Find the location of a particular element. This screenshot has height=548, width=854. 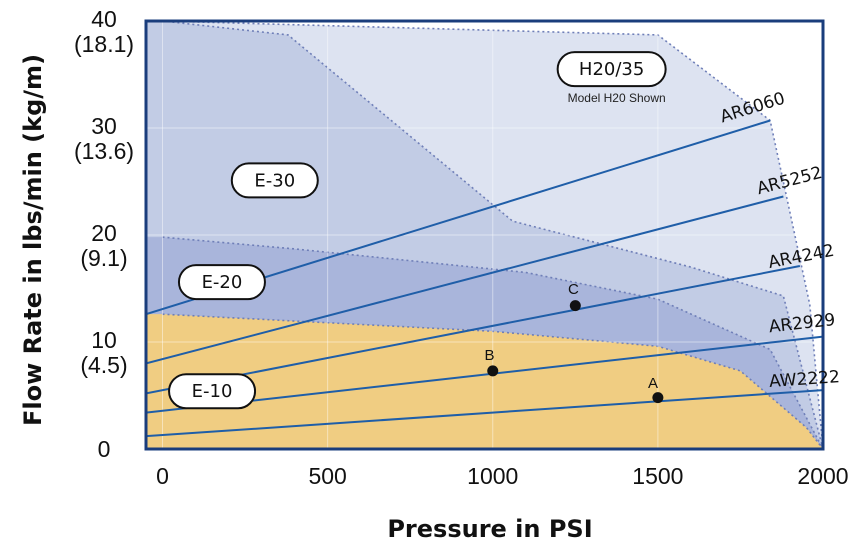

y-tick-sublabel: (9.1) is located at coordinates (103, 258).